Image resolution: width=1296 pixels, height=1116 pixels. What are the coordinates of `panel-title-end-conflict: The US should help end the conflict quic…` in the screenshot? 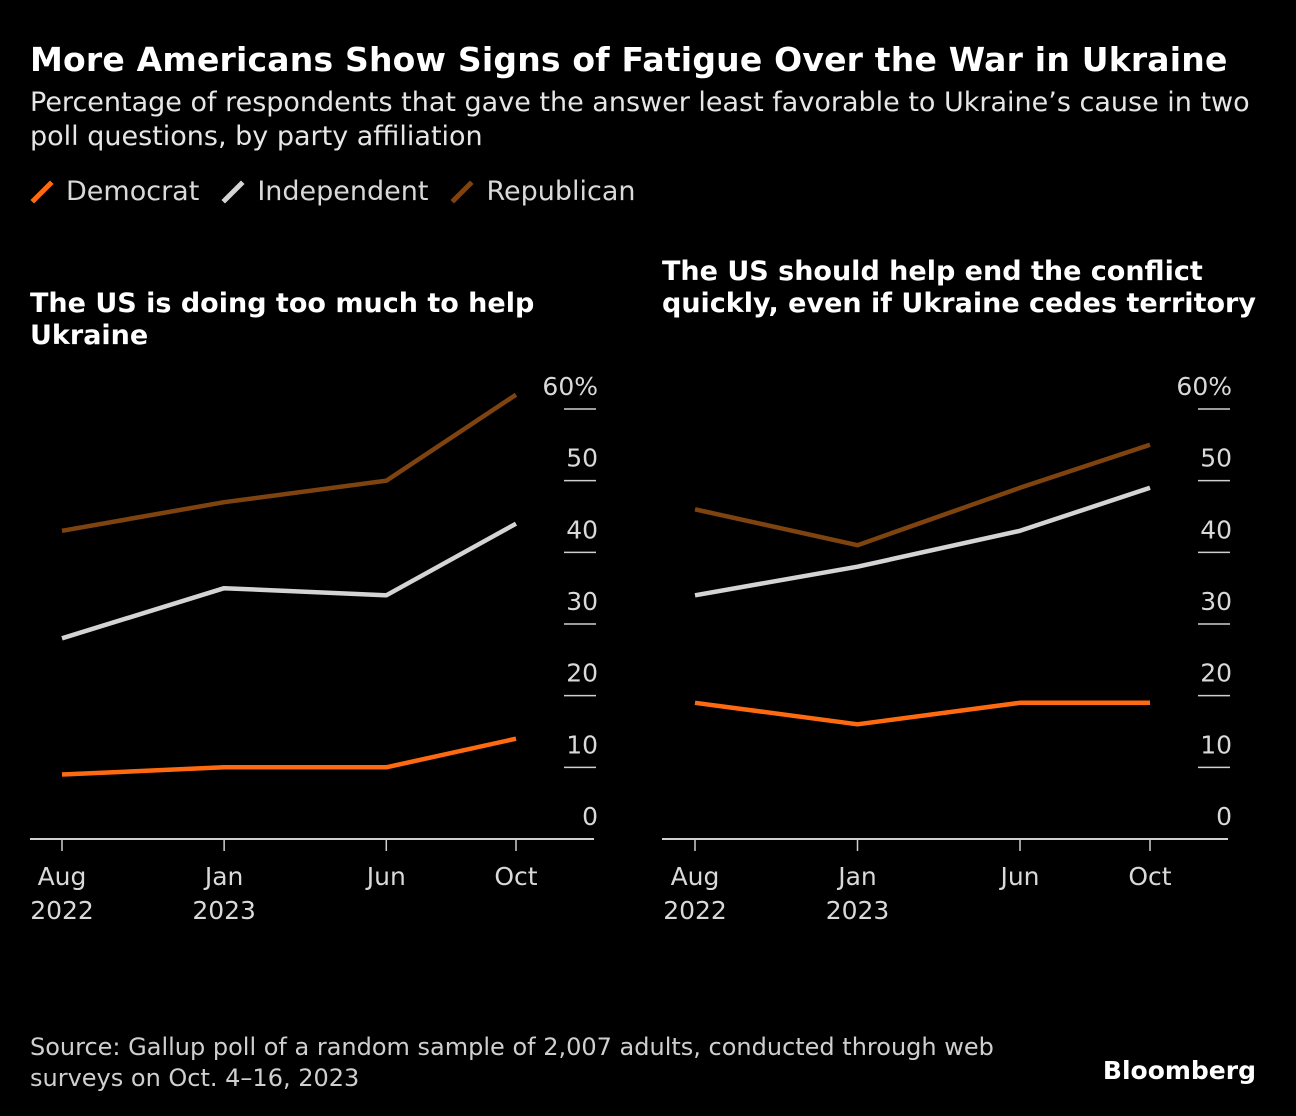 It's located at (959, 287).